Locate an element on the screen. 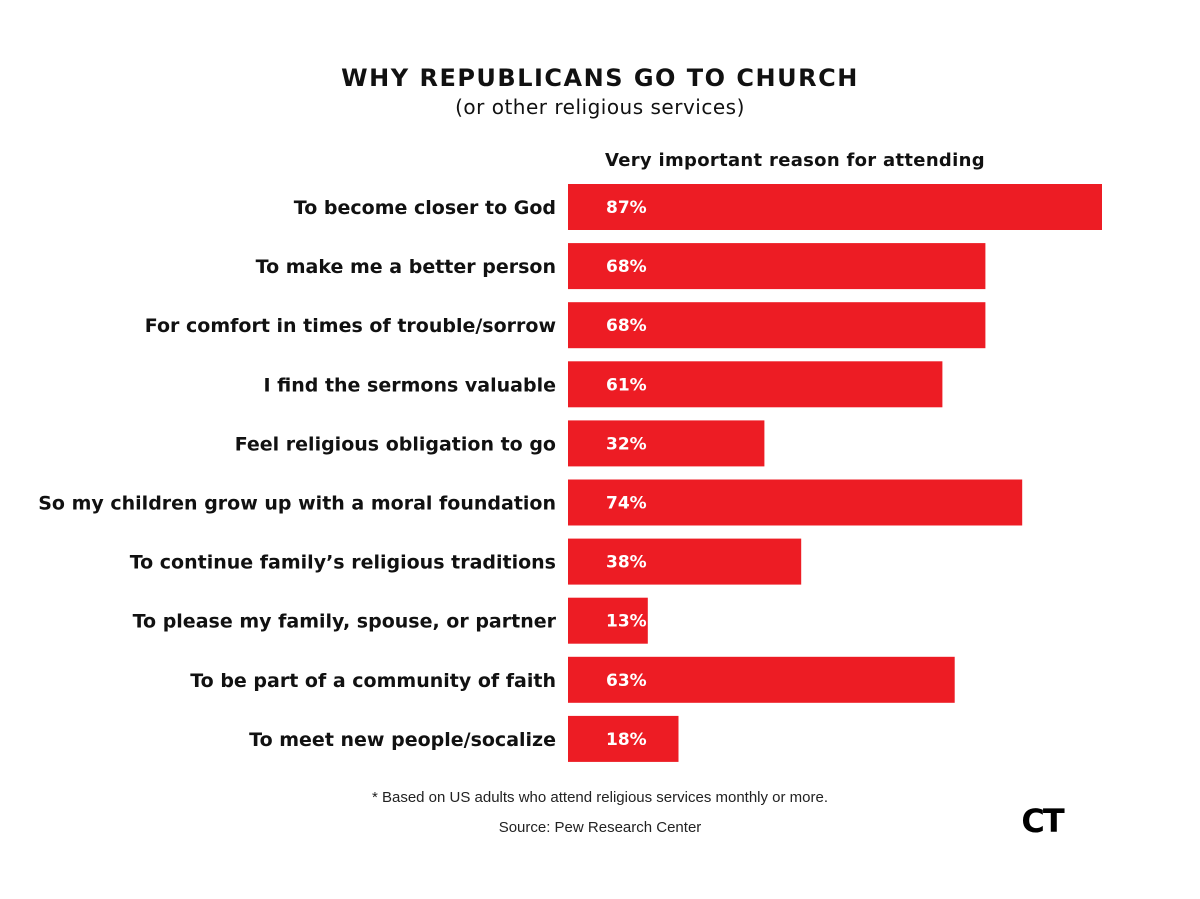 This screenshot has height=899, width=1200. source-note: Source: Pew Research Center is located at coordinates (600, 827).